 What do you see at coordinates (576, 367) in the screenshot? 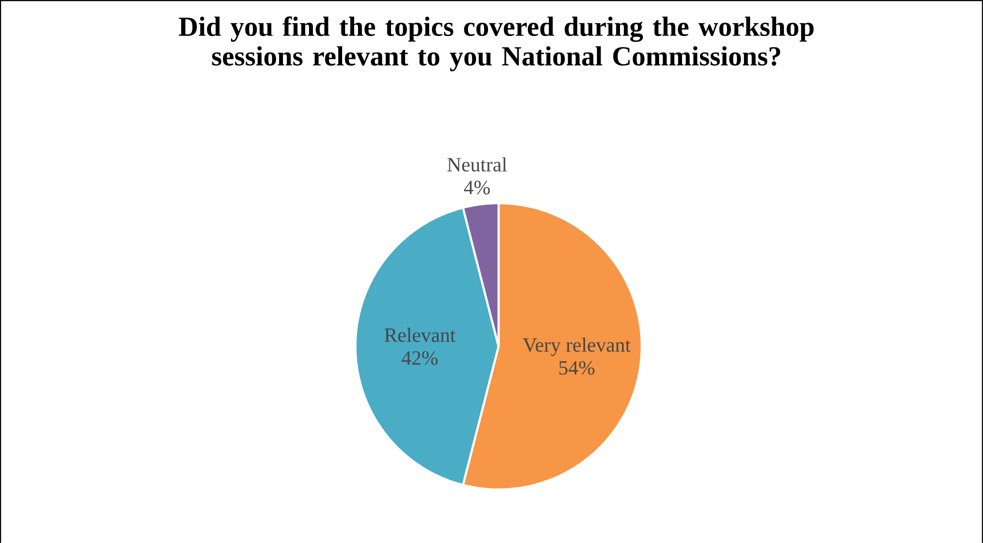
I see `data-label: 54%` at bounding box center [576, 367].